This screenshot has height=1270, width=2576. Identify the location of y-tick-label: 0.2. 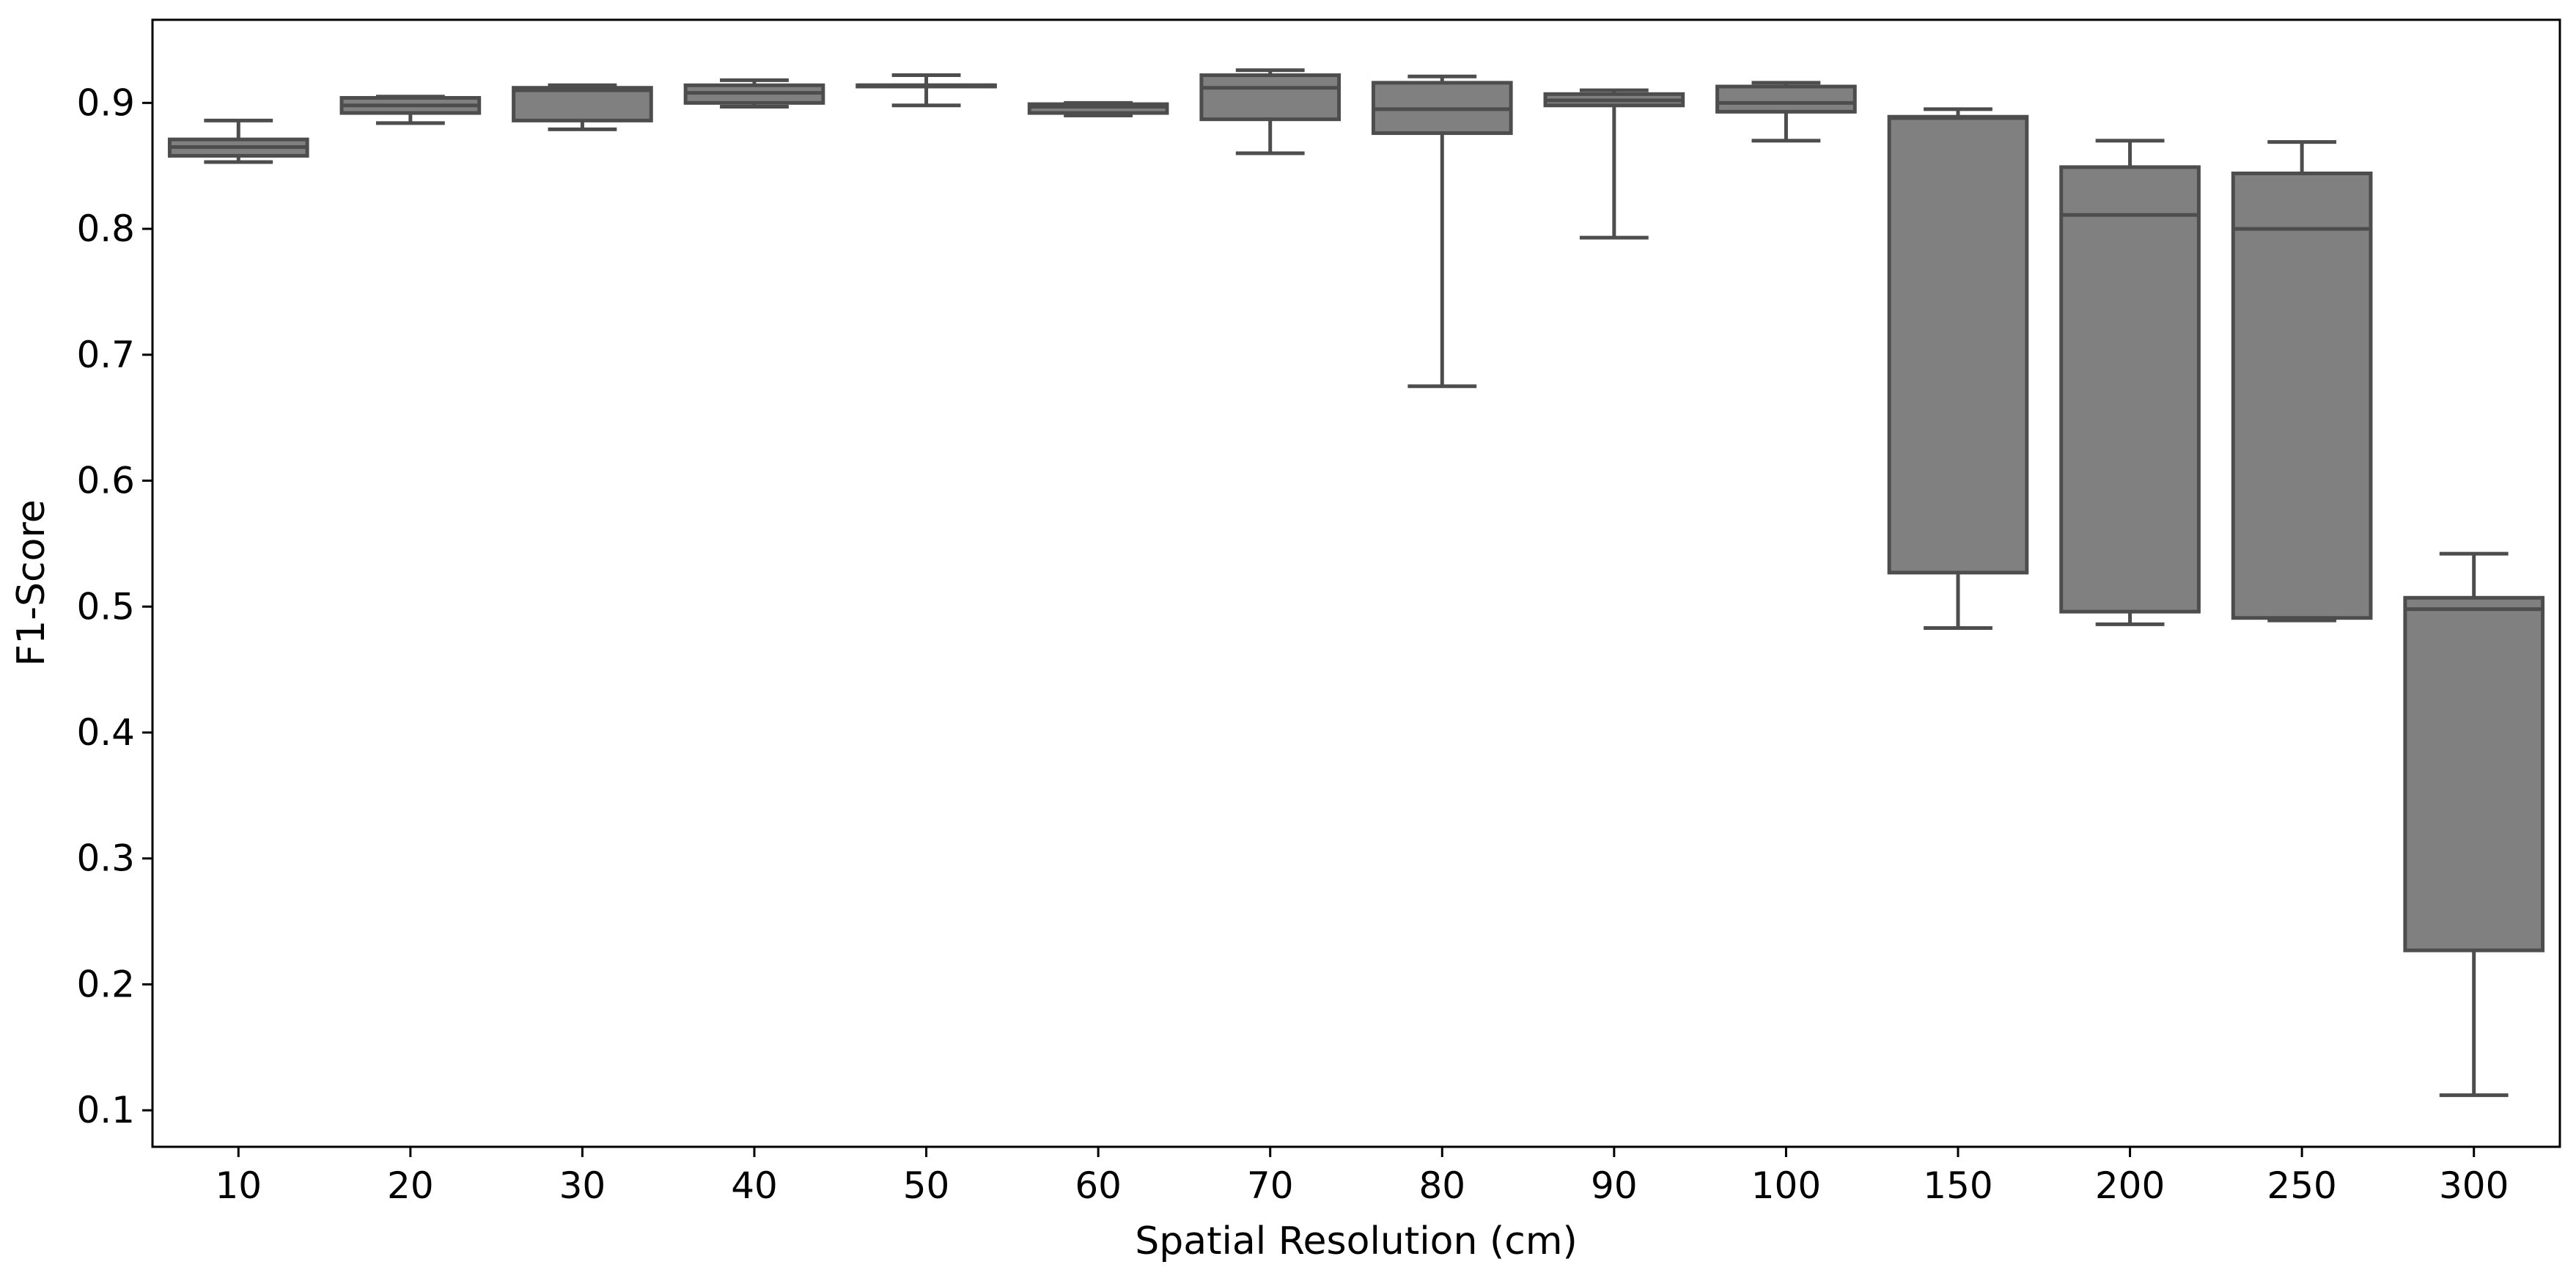
(105, 984).